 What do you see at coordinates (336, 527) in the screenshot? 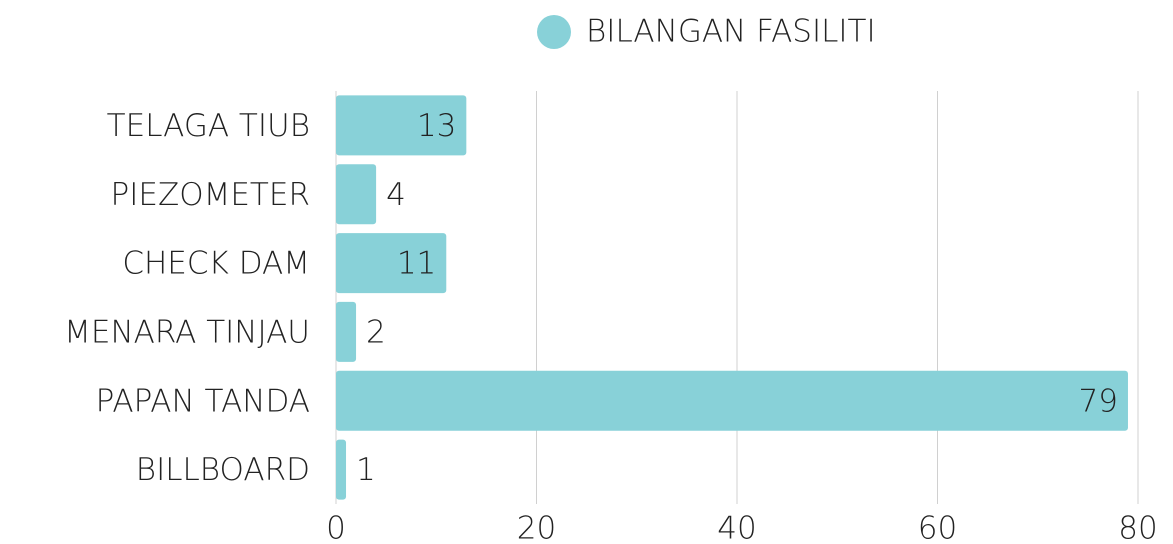
I see `x-tick-label: 0` at bounding box center [336, 527].